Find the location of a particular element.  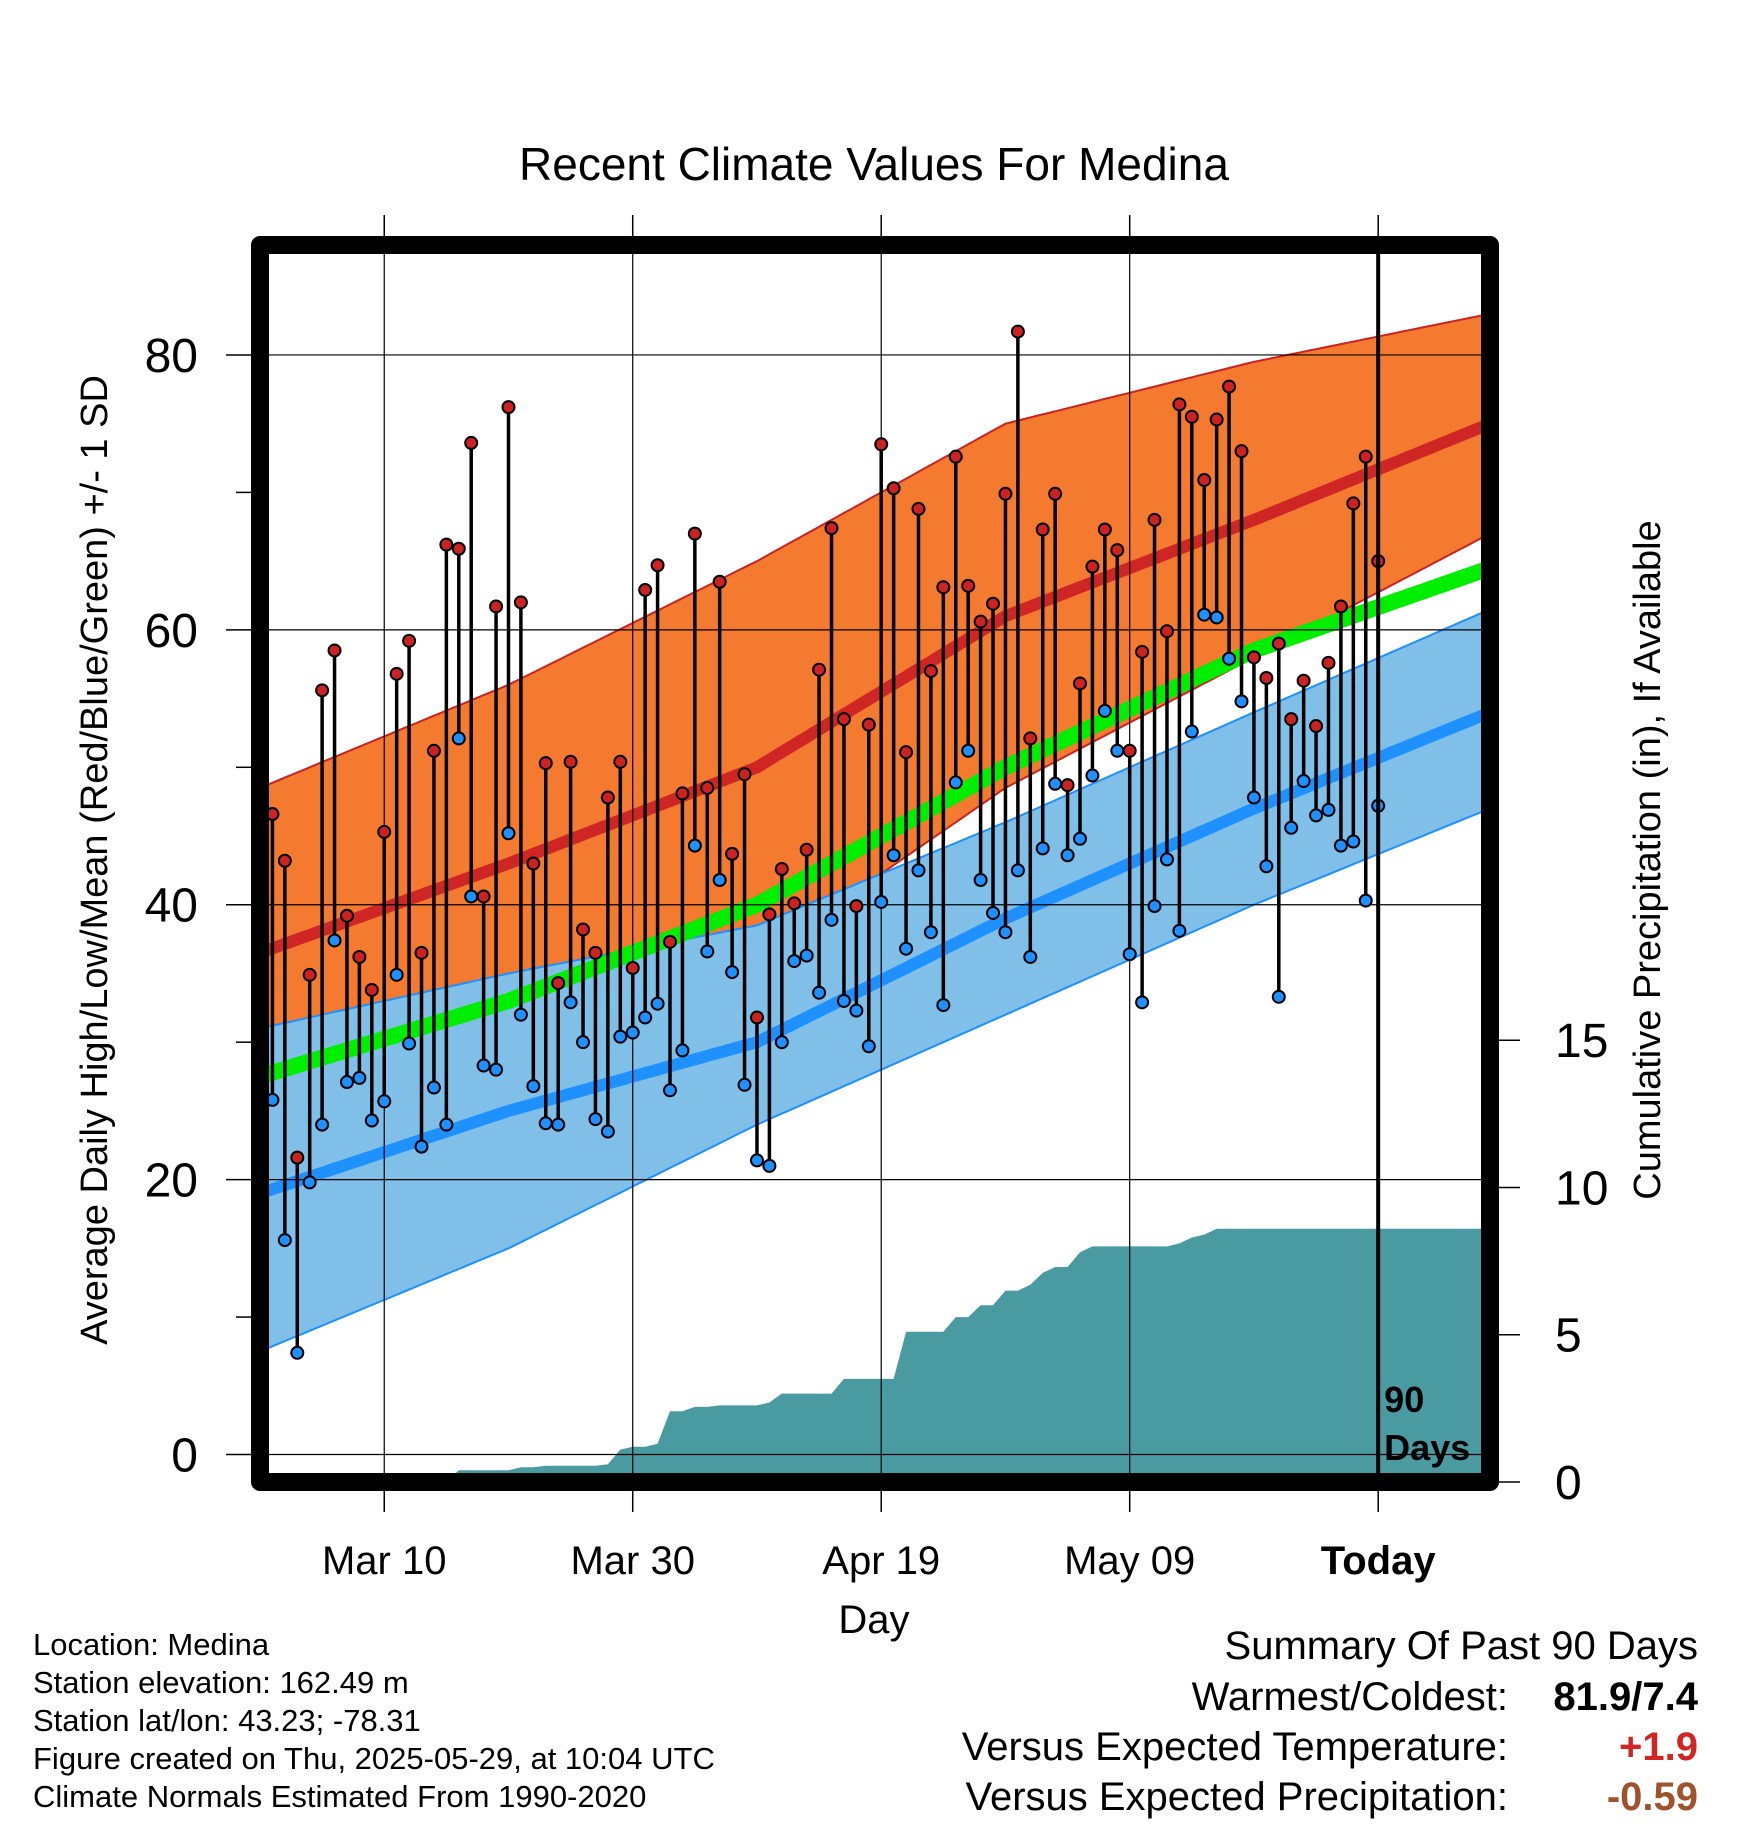

y-tick-label: 0 is located at coordinates (184, 1456).